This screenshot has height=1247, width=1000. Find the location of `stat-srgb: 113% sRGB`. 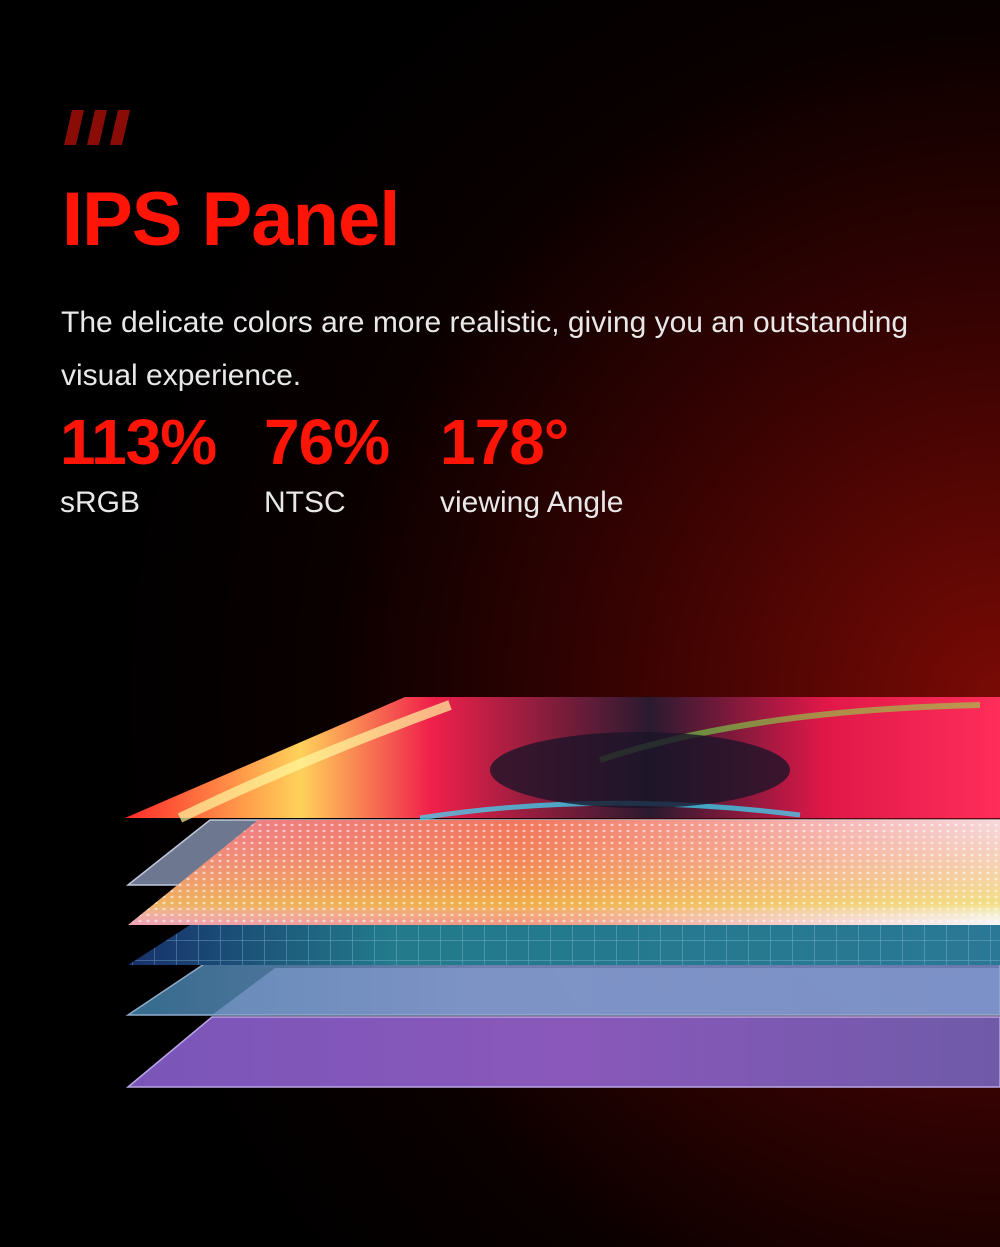

stat-srgb: 113% sRGB is located at coordinates (138, 462).